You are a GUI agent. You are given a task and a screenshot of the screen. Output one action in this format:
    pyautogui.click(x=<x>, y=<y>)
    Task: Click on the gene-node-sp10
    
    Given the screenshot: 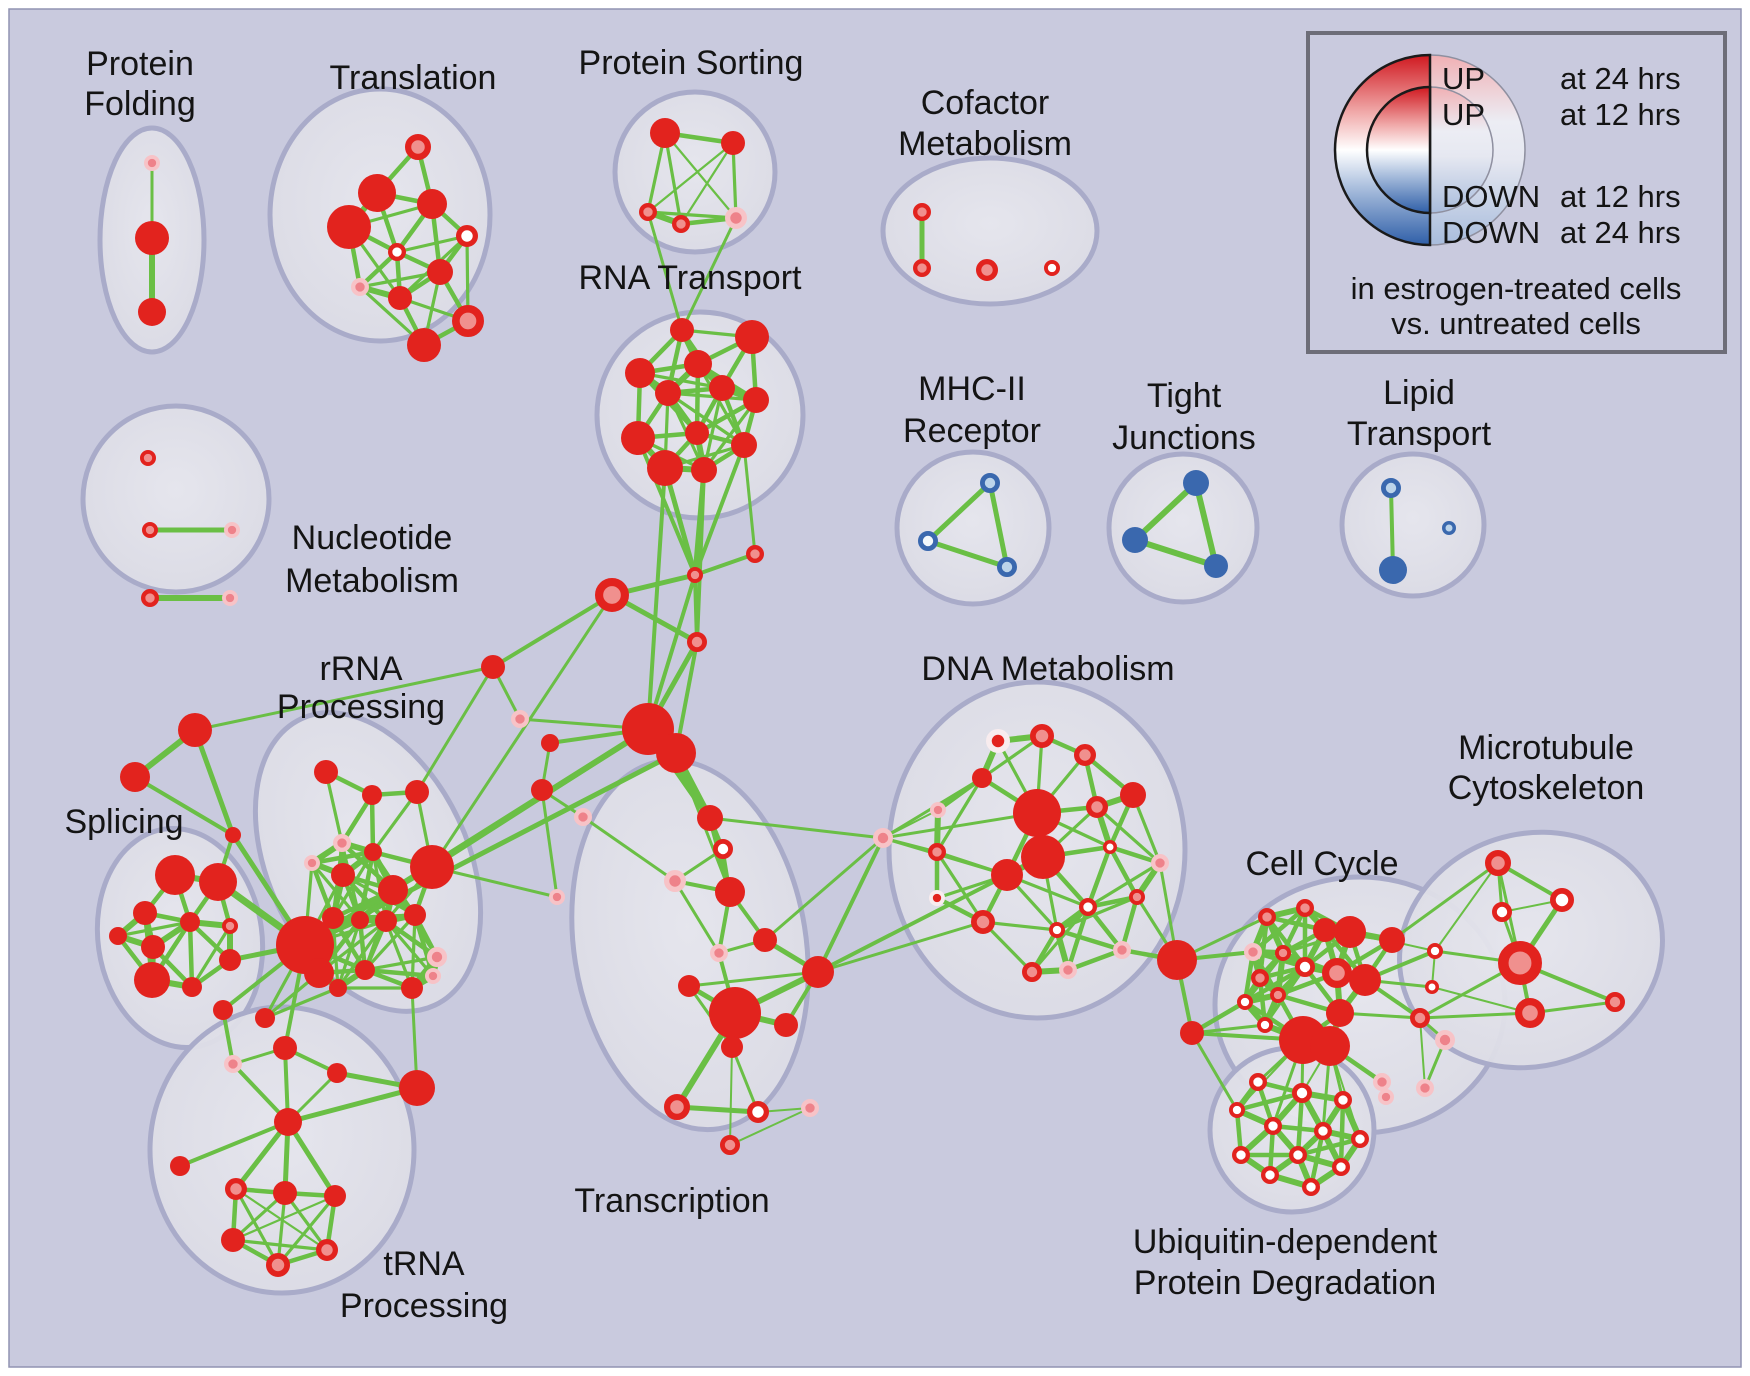 What is the action you would take?
    pyautogui.click(x=118, y=936)
    